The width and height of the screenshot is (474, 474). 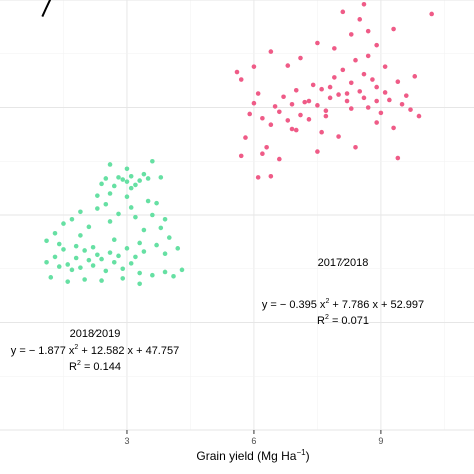 I want to click on x-axis-title: Grain yield (Mg Ha−1), so click(x=252, y=455).